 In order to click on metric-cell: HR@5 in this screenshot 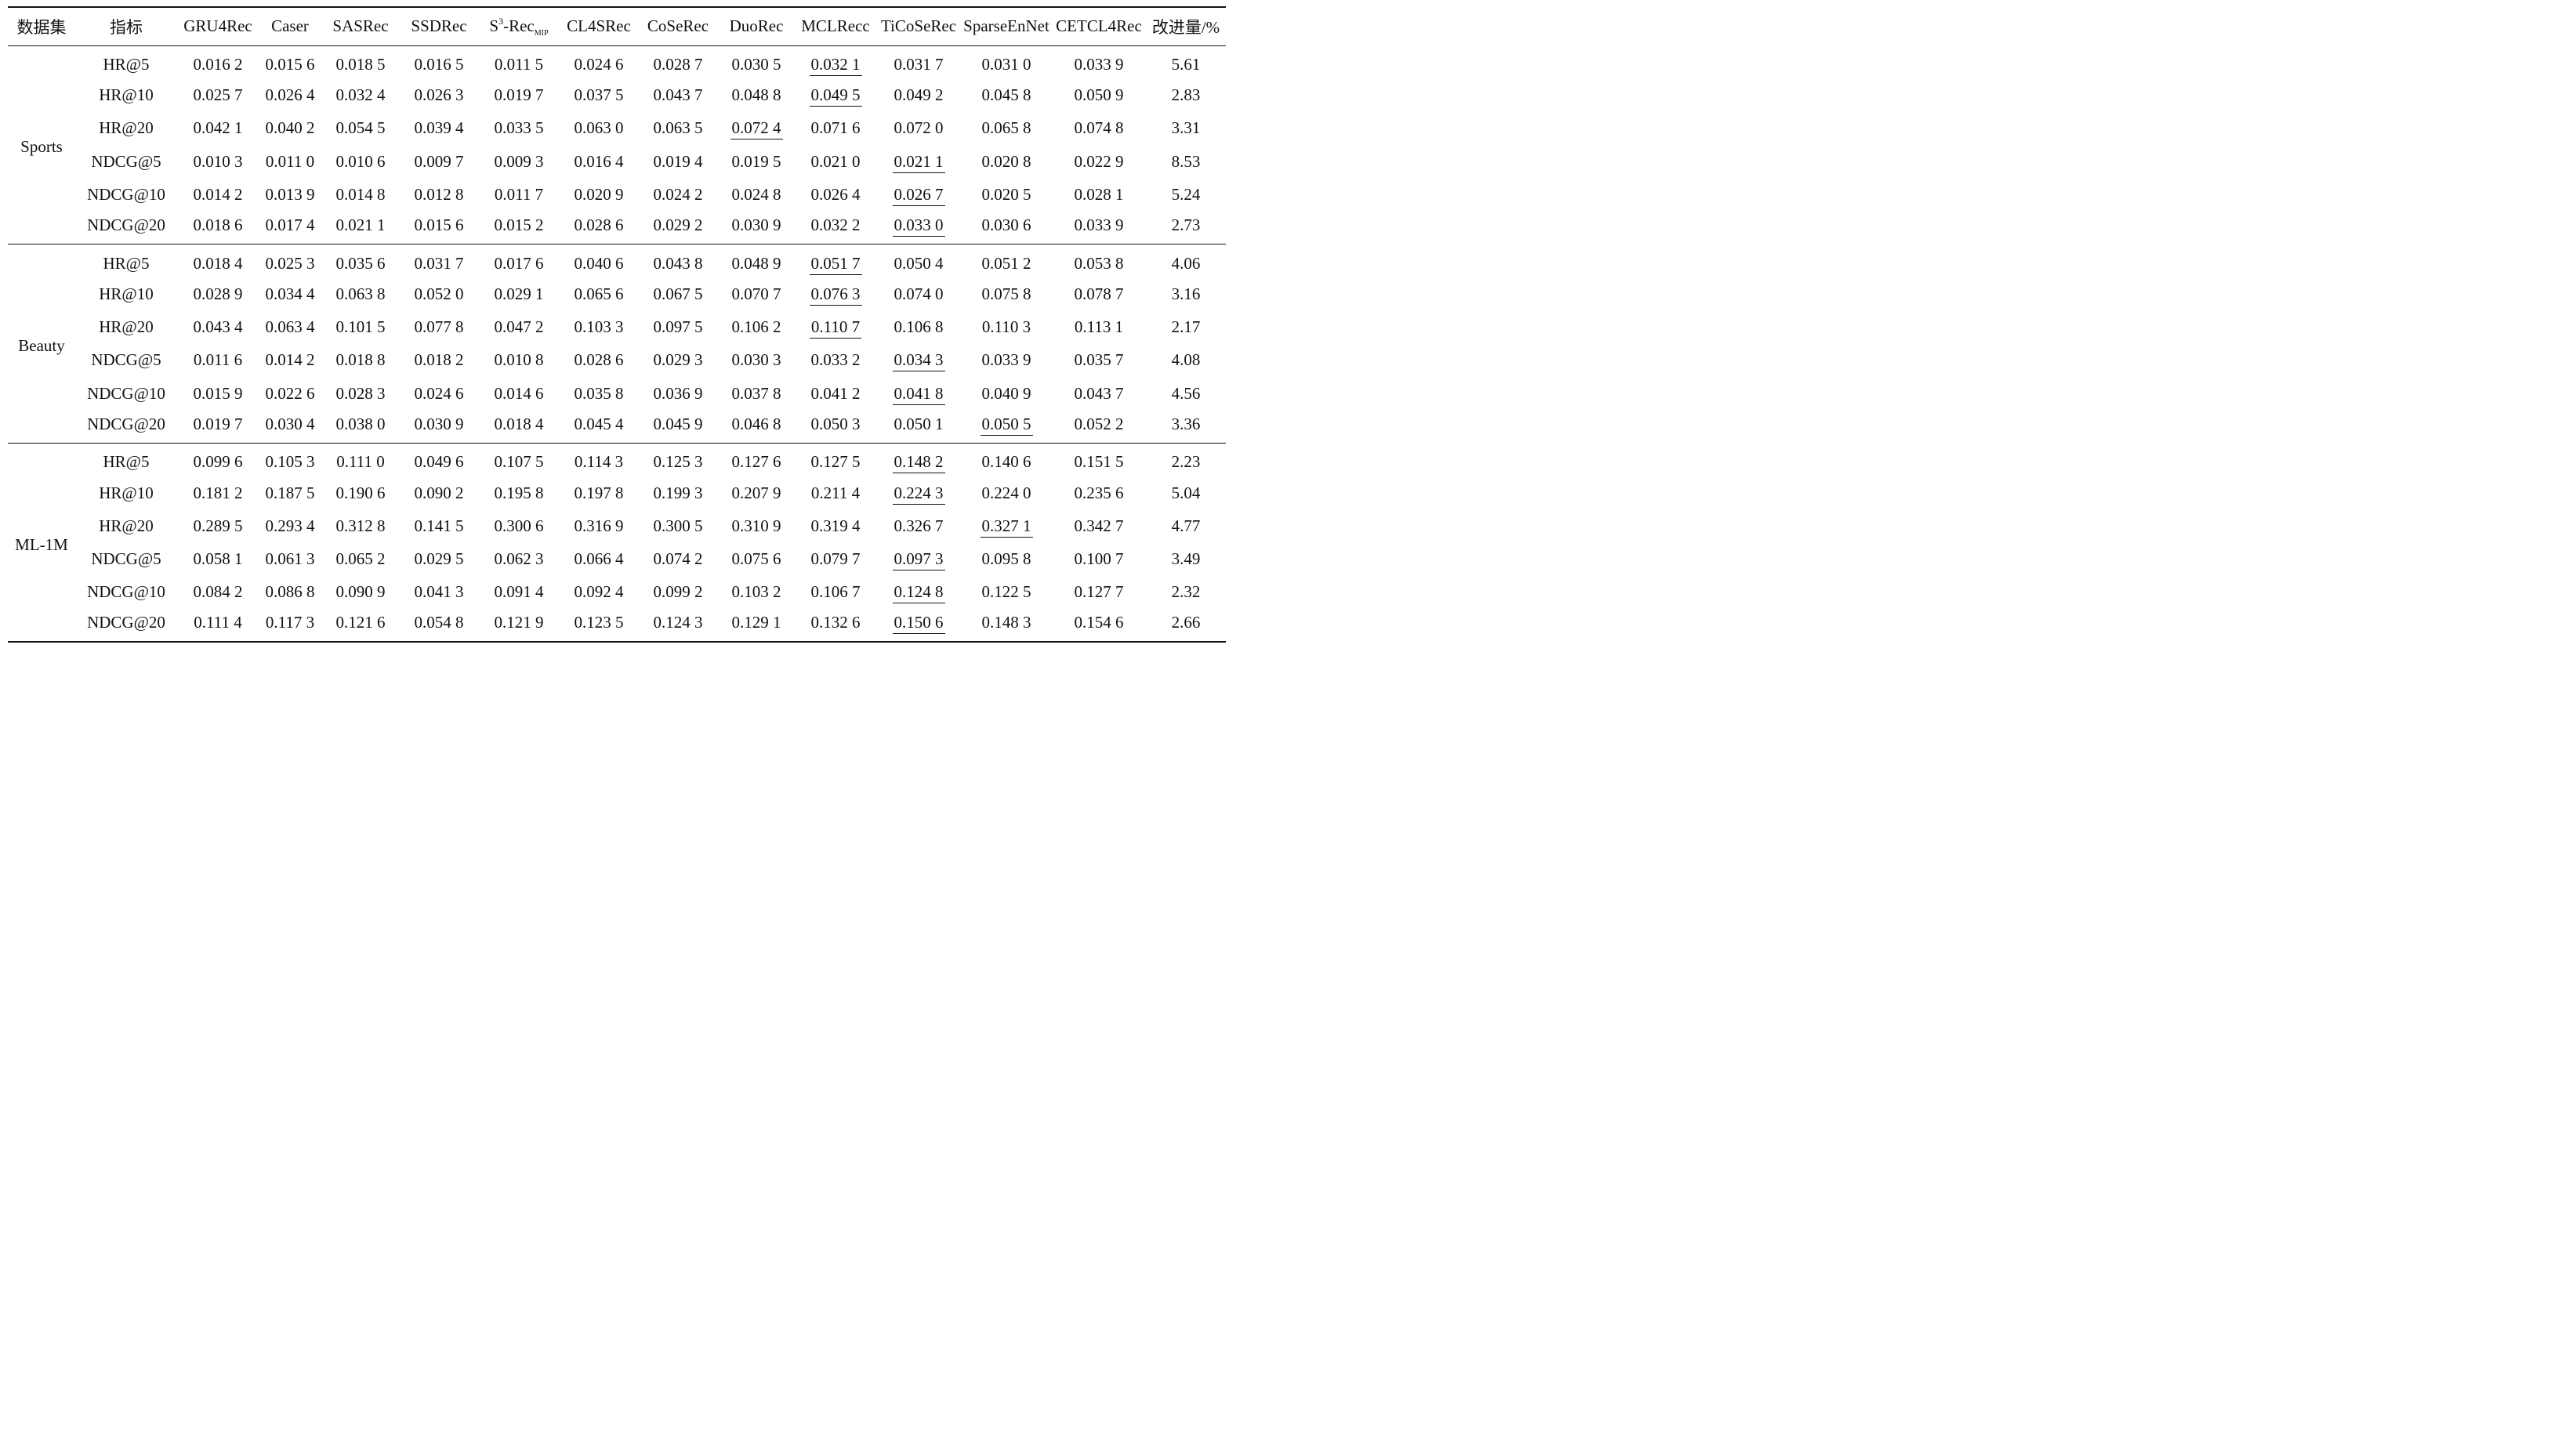, I will do `click(126, 64)`.